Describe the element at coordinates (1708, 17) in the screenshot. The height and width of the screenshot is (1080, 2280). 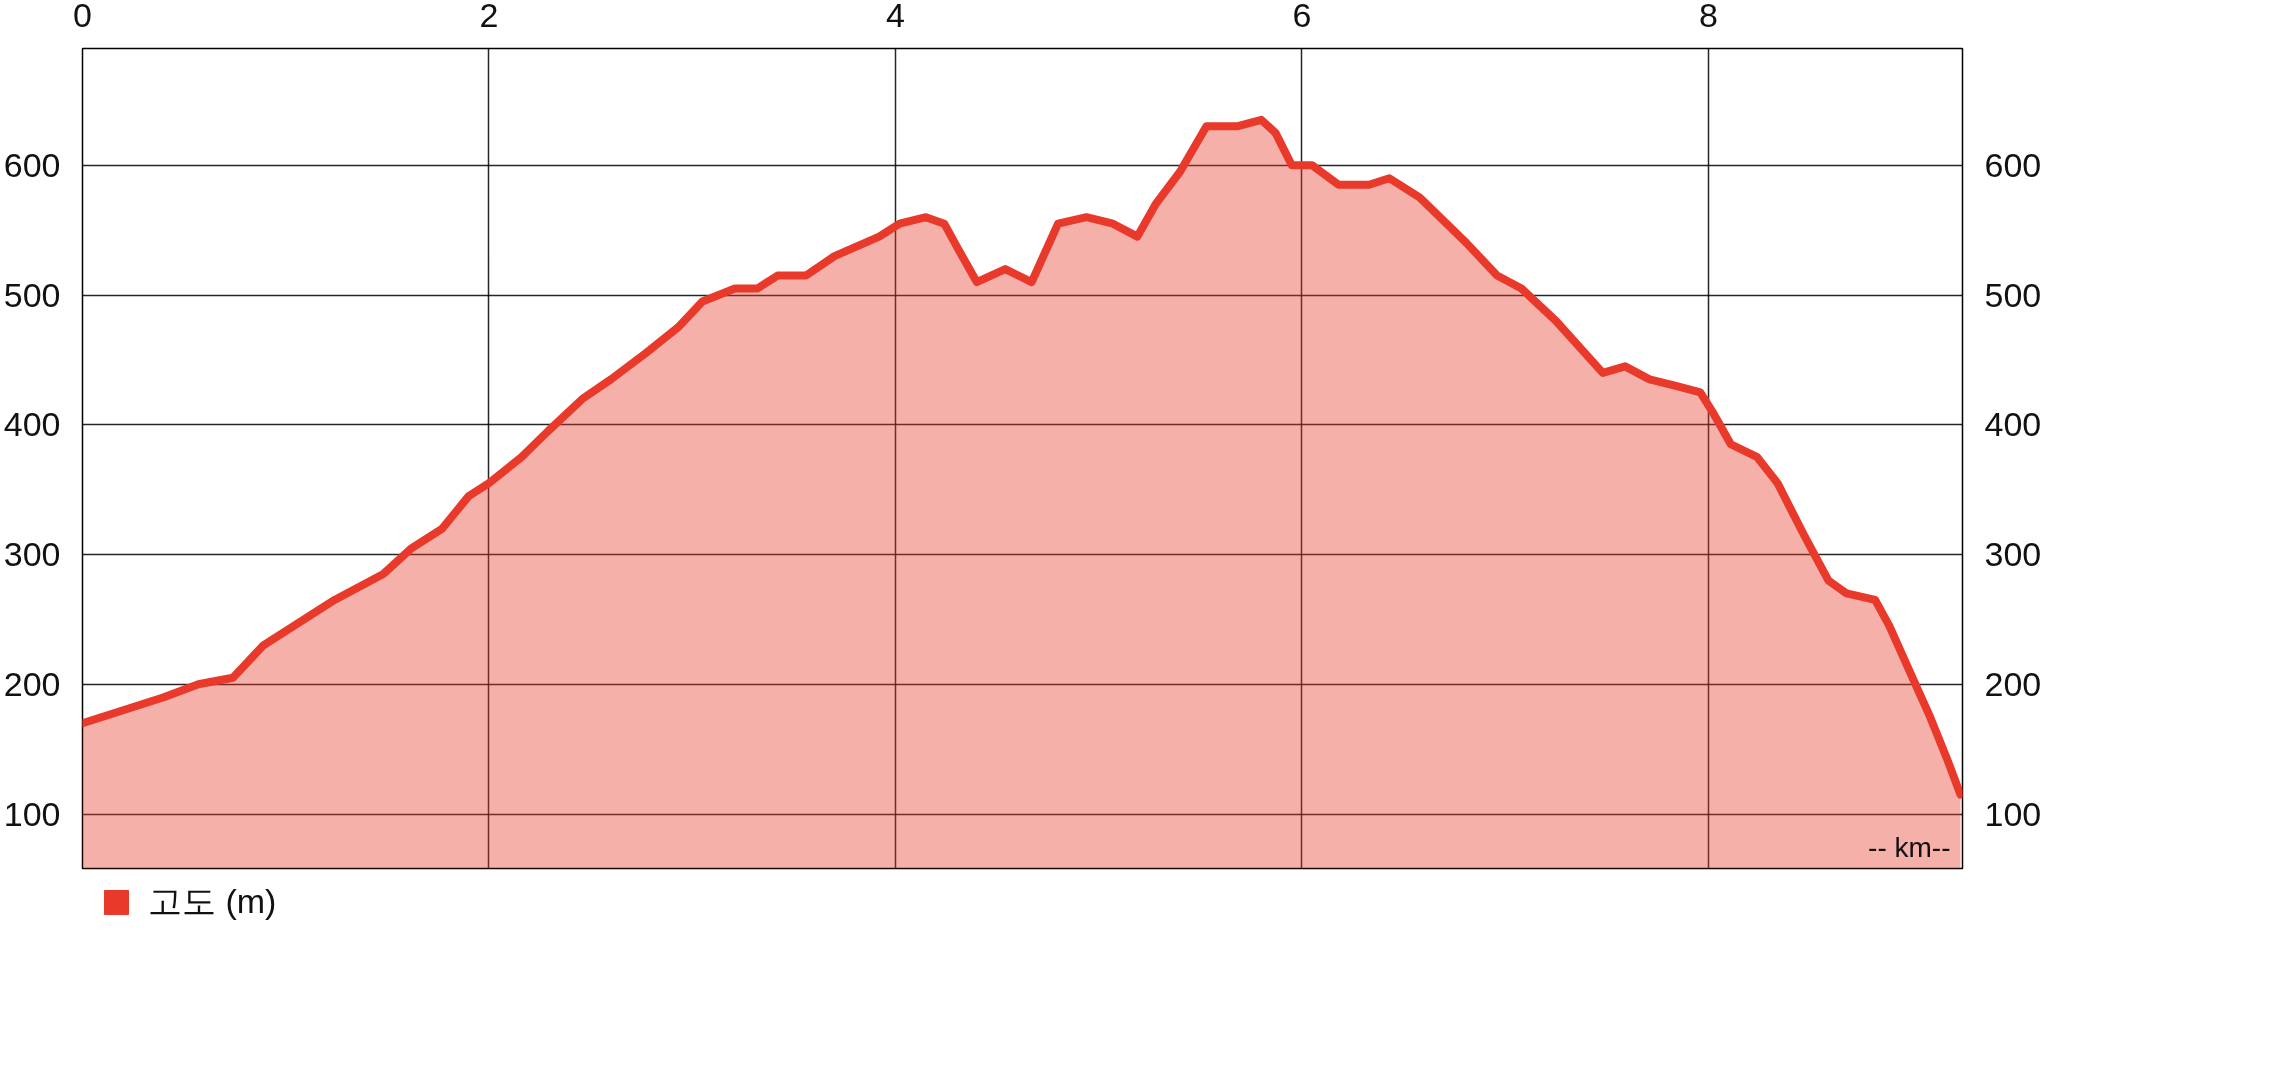
I see `x-tick-label: 8` at that location.